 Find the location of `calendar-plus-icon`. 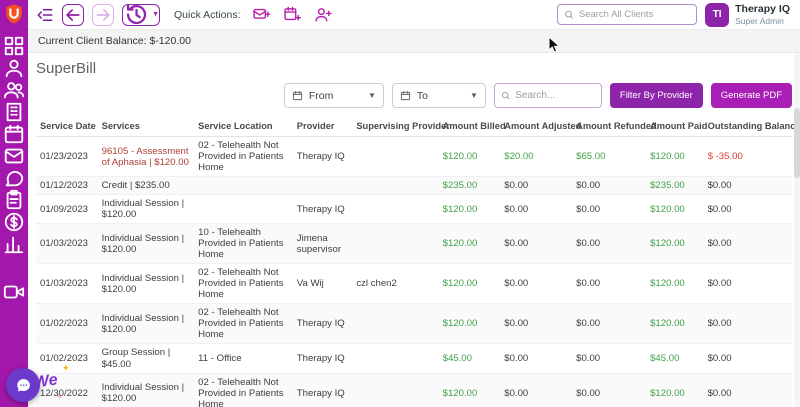

calendar-plus-icon is located at coordinates (292, 14).